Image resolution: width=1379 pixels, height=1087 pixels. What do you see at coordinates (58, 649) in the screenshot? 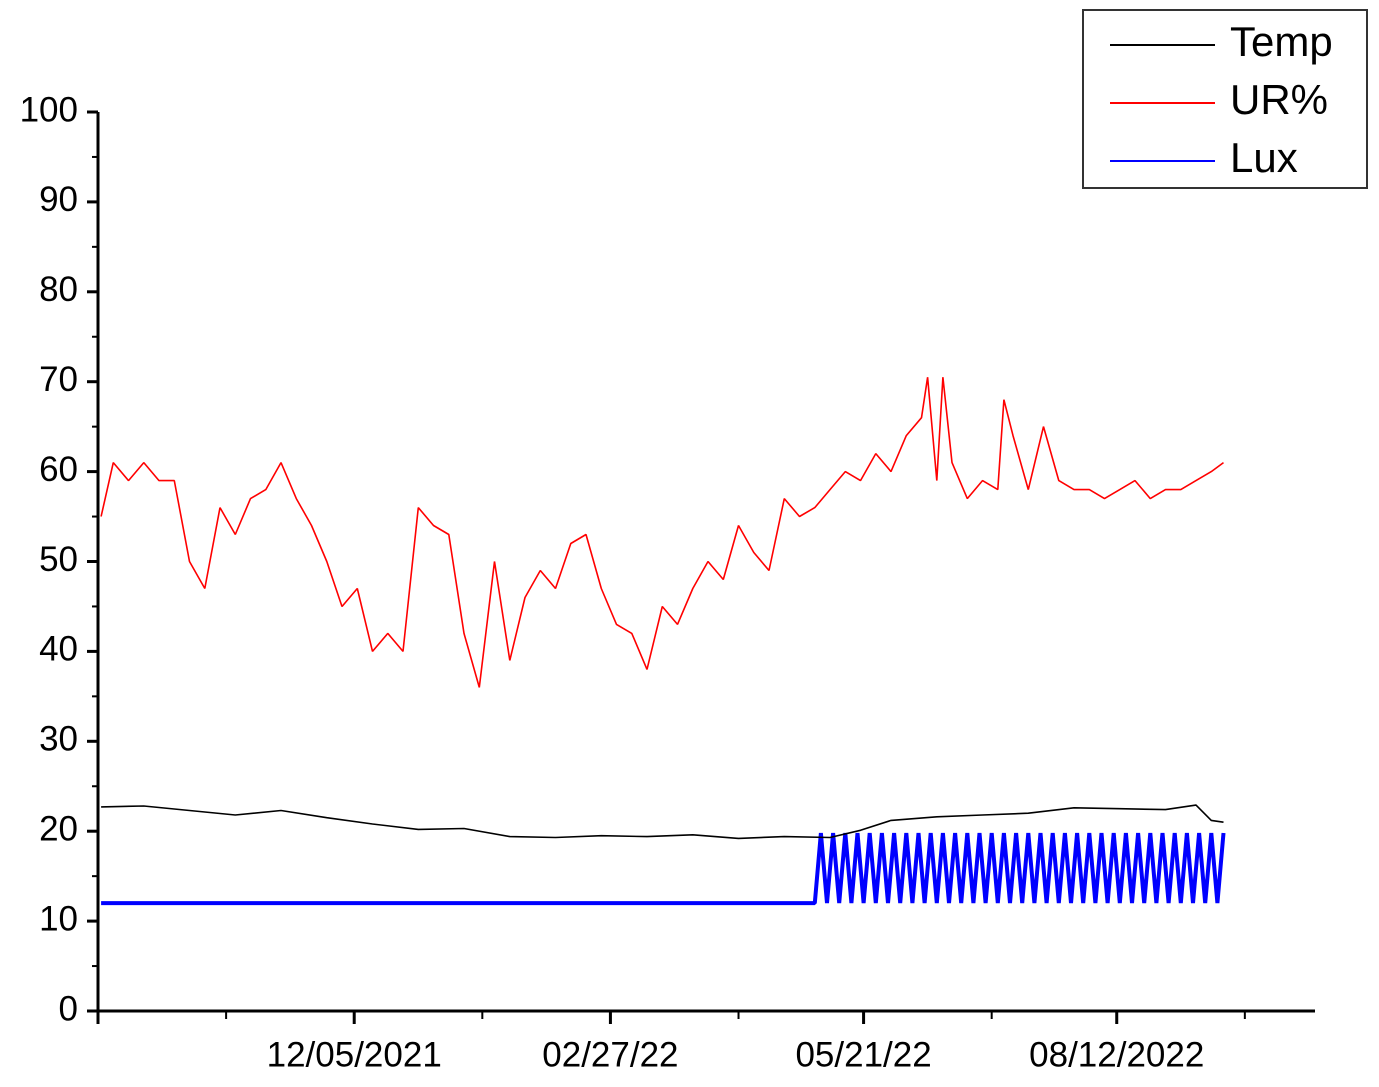
I see `y-tick-label: 40` at bounding box center [58, 649].